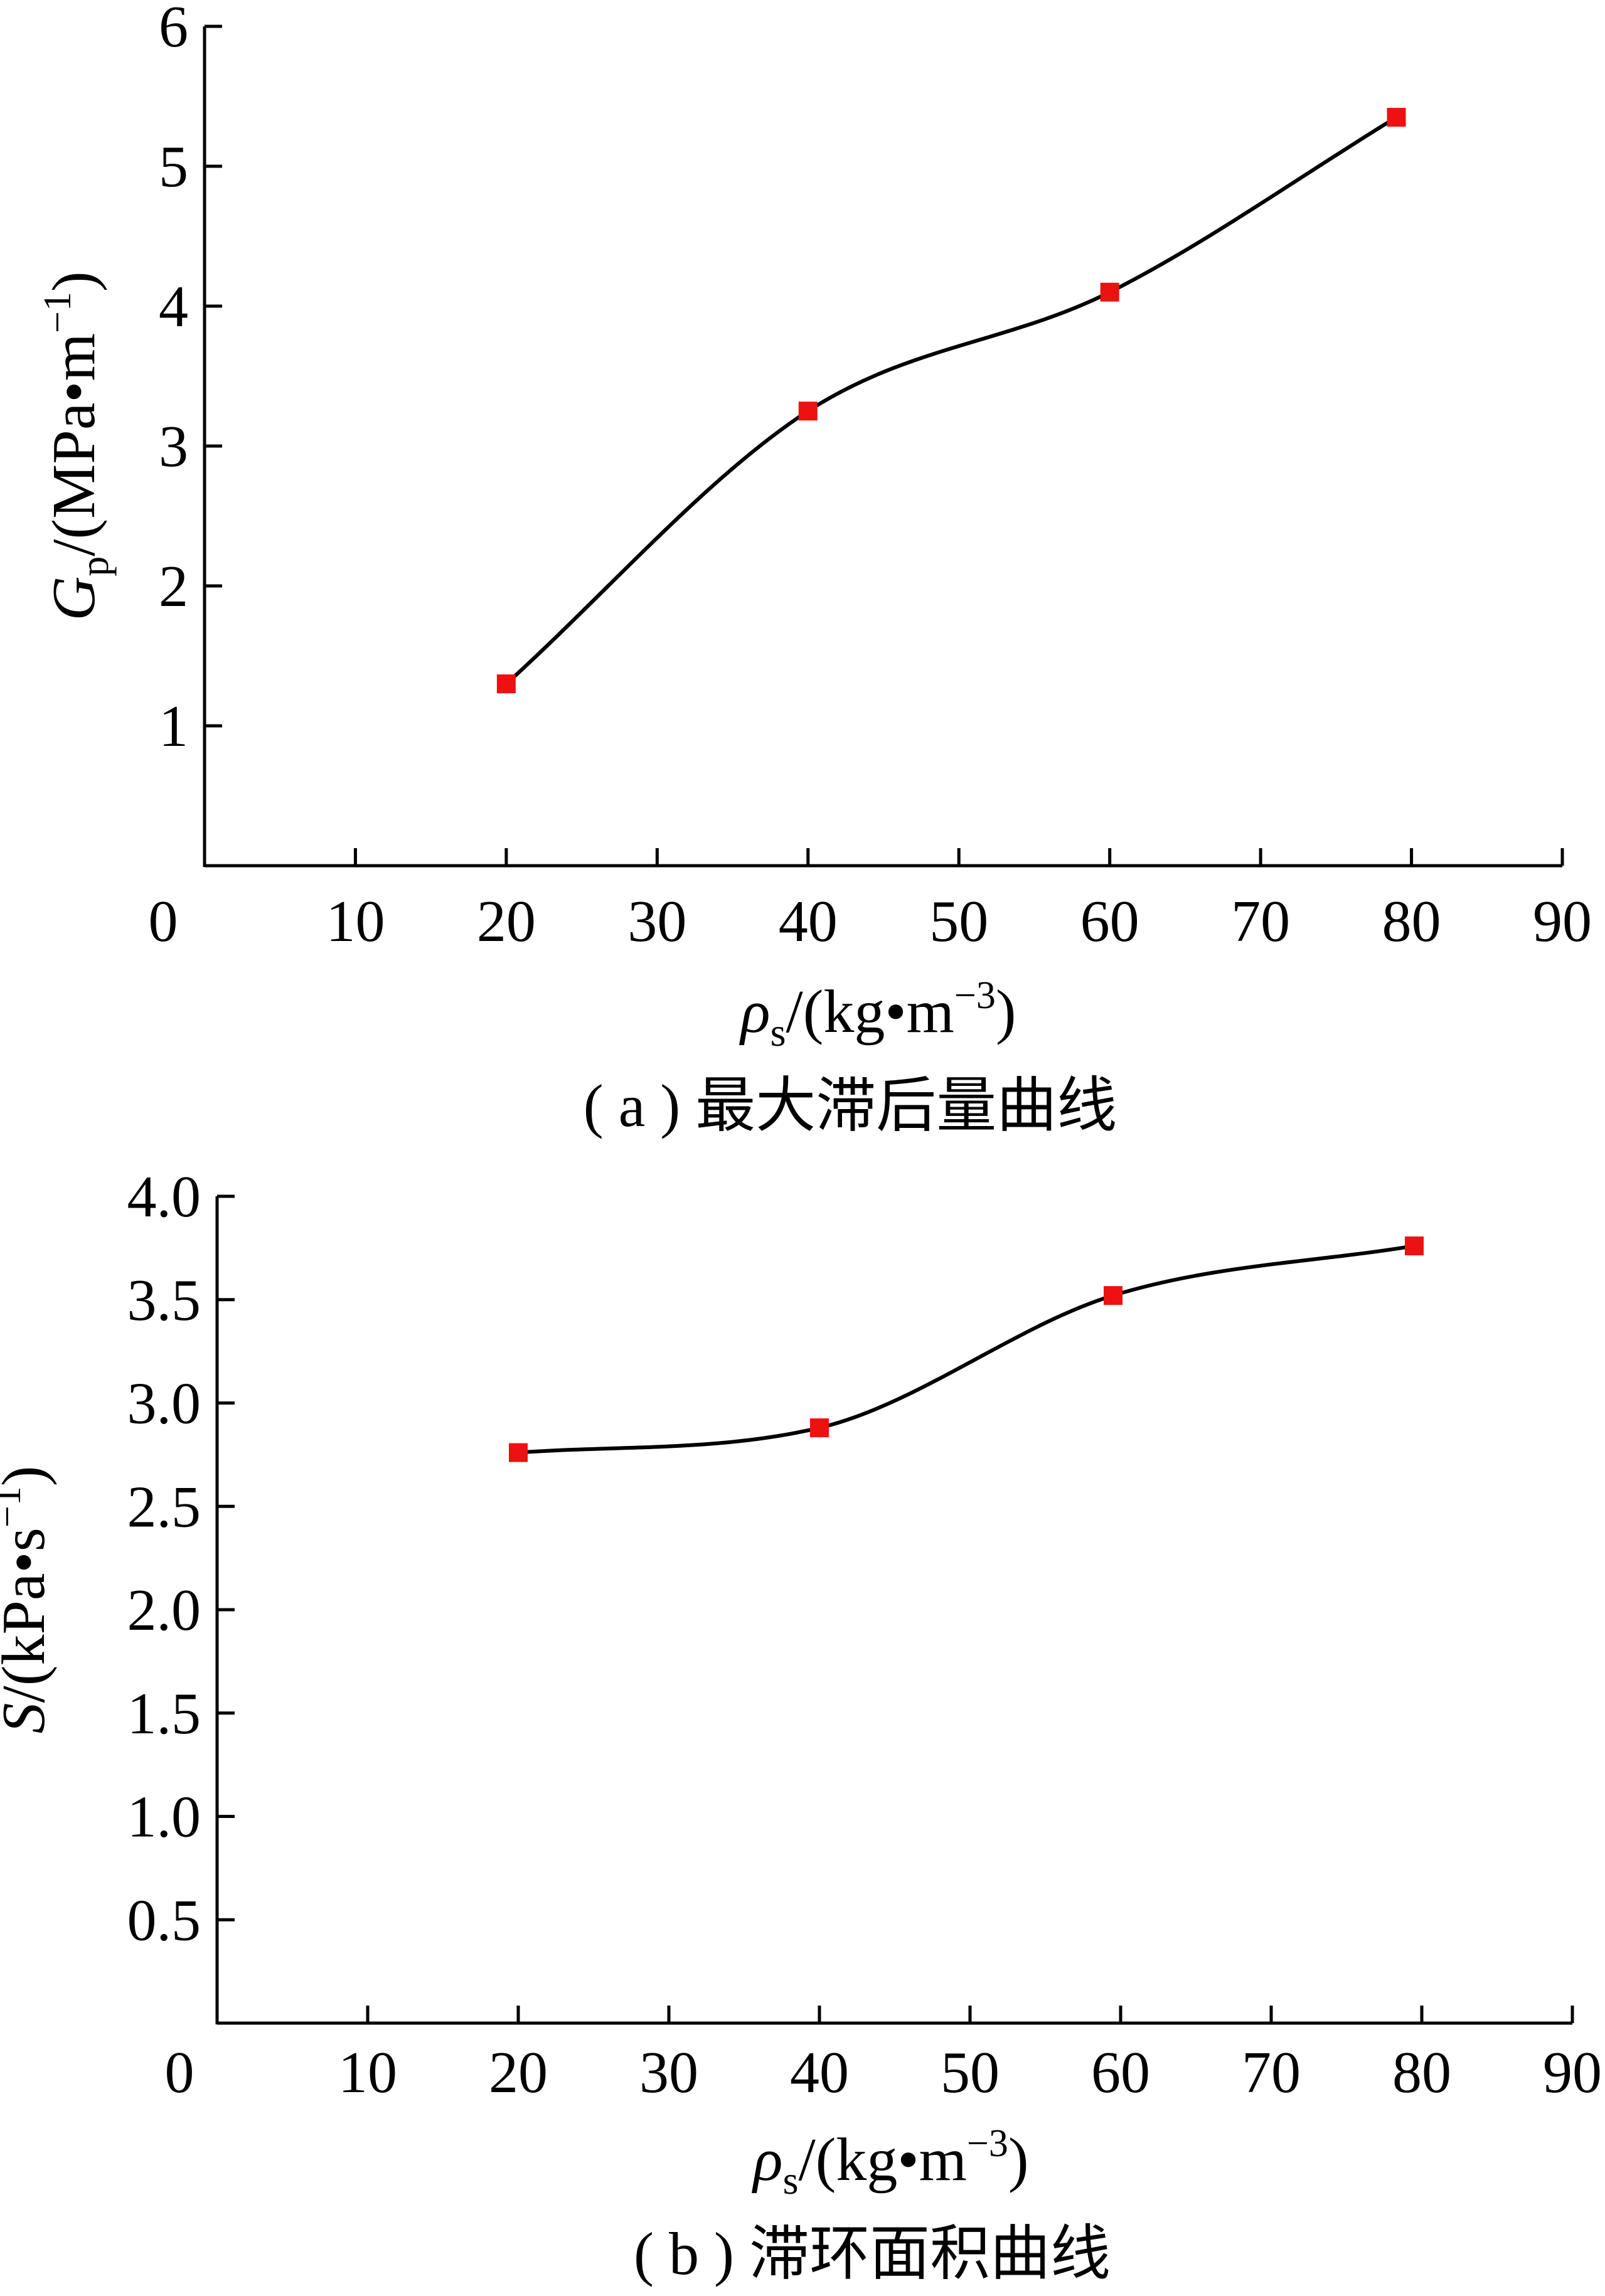  I want to click on y-axis-title: Gp/(MPa•m−1), so click(76, 446).